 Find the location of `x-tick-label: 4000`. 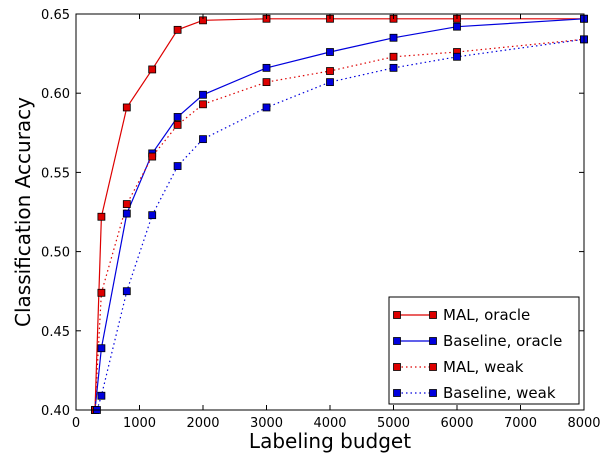

x-tick-label: 4000 is located at coordinates (329, 423).